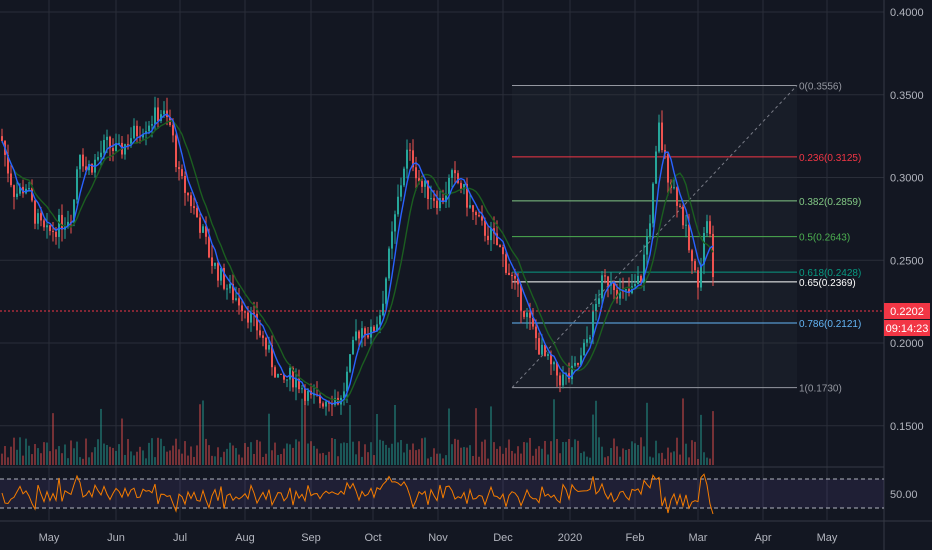  I want to click on x-tick-label: Oct, so click(372, 538).